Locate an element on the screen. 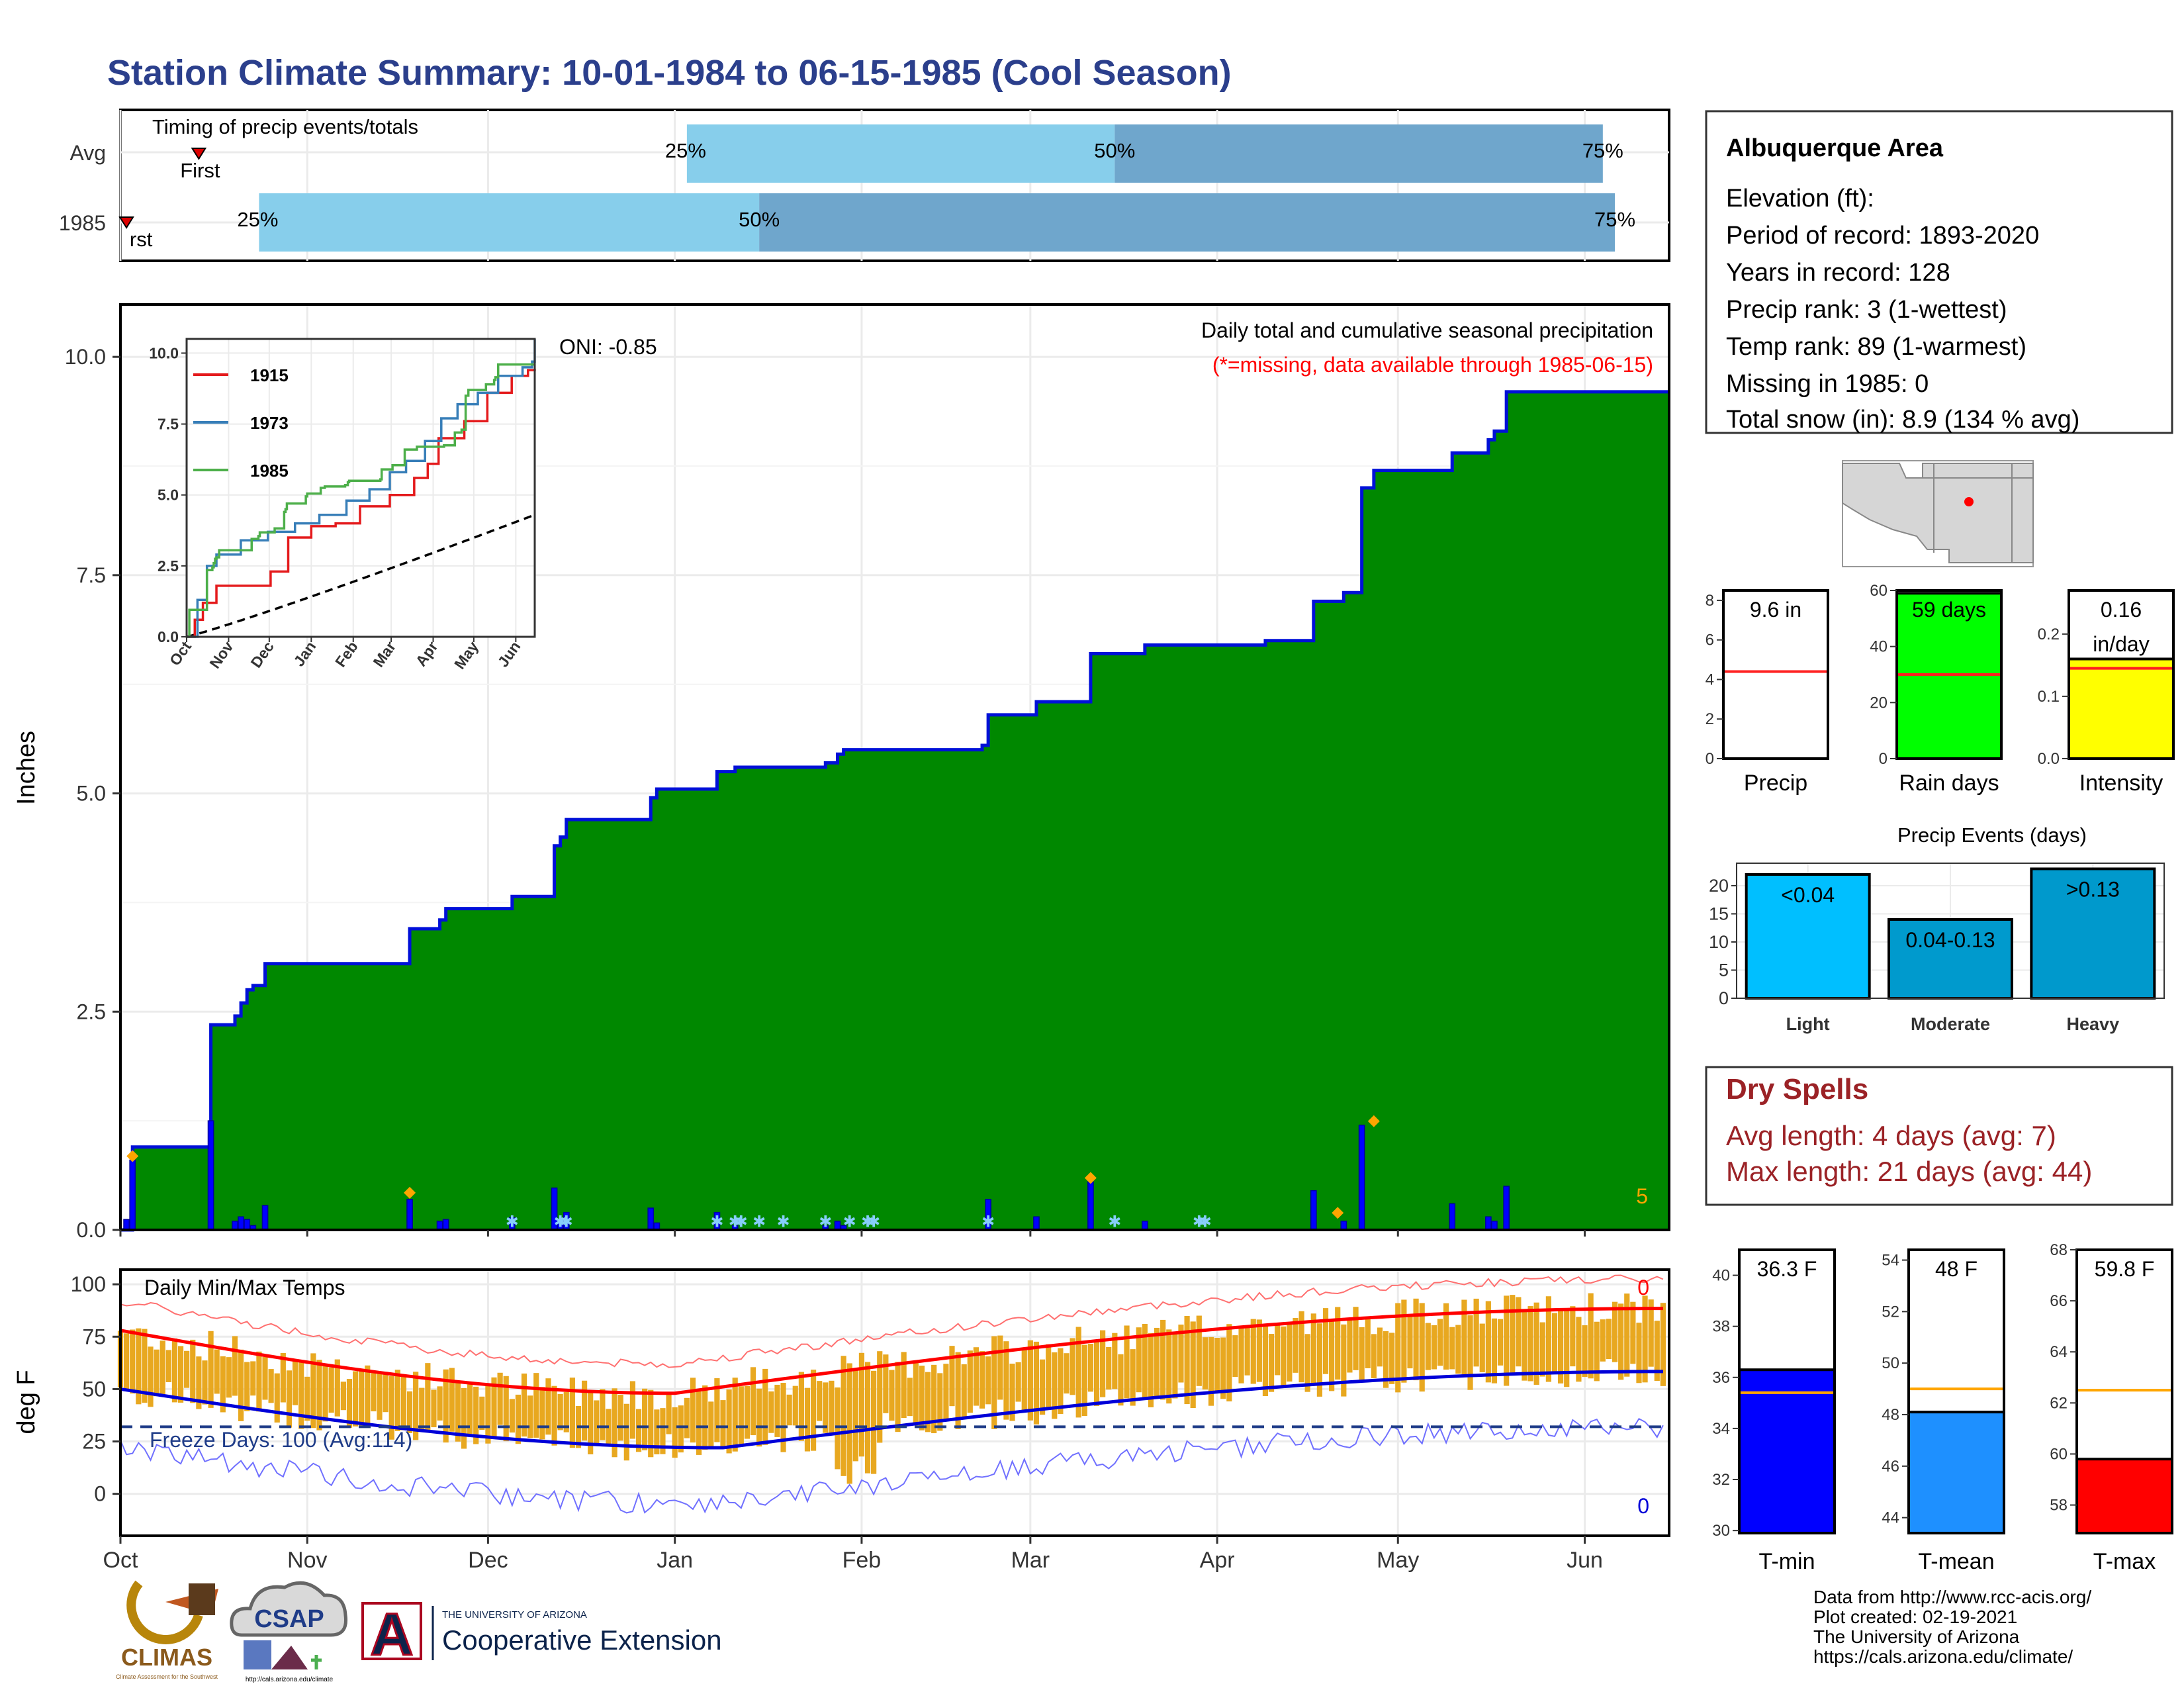  events-frame is located at coordinates (1951, 931).